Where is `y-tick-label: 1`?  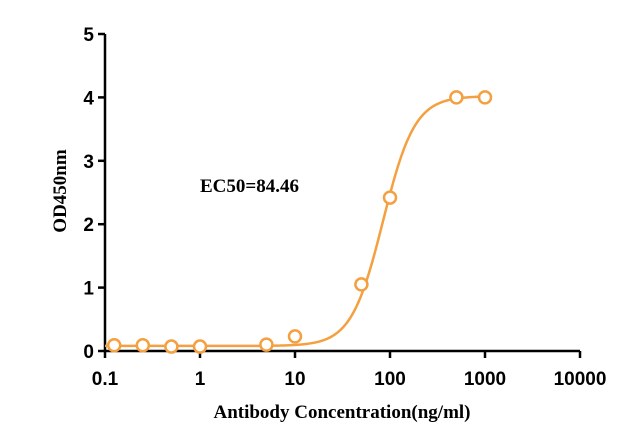
y-tick-label: 1 is located at coordinates (88, 289).